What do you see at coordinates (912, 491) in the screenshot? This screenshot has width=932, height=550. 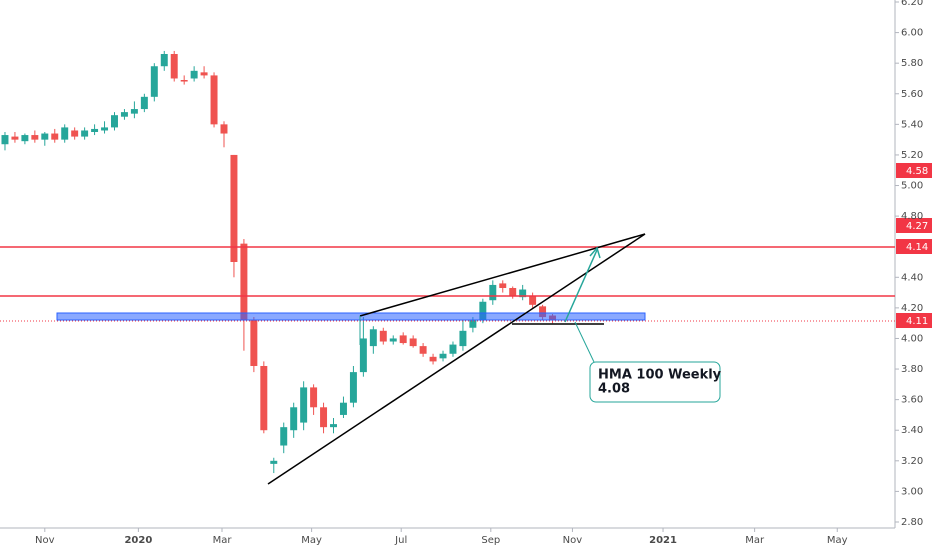 I see `y-tick-label: 3.00` at bounding box center [912, 491].